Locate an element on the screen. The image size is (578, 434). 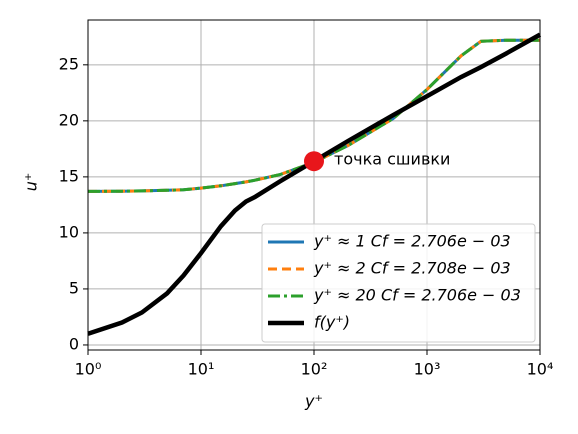
legend-label: y⁺ ≈ 2 Cf = 2.708e − 03 is located at coordinates (412, 268).